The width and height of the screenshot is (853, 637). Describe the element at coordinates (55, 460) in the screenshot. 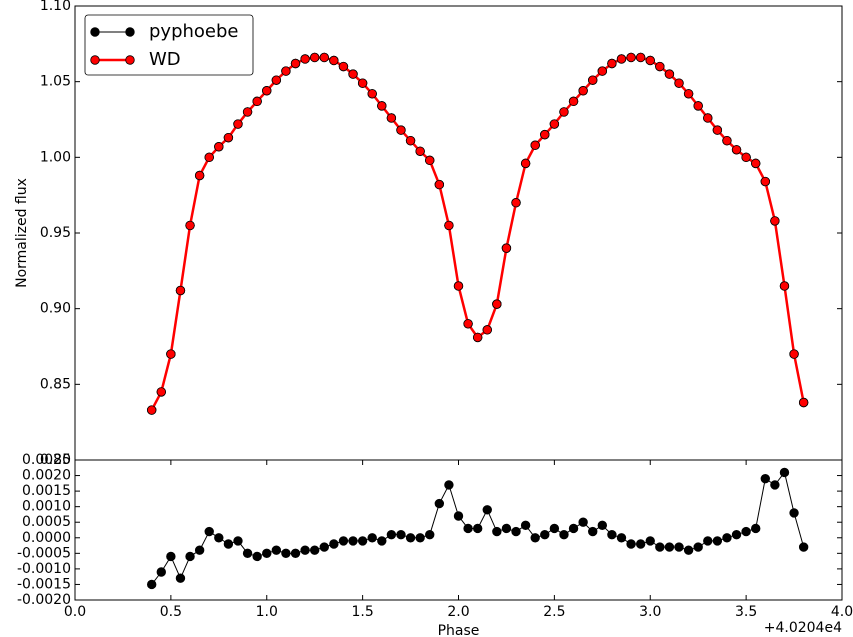

I see `y-tick-label: 0.80` at that location.